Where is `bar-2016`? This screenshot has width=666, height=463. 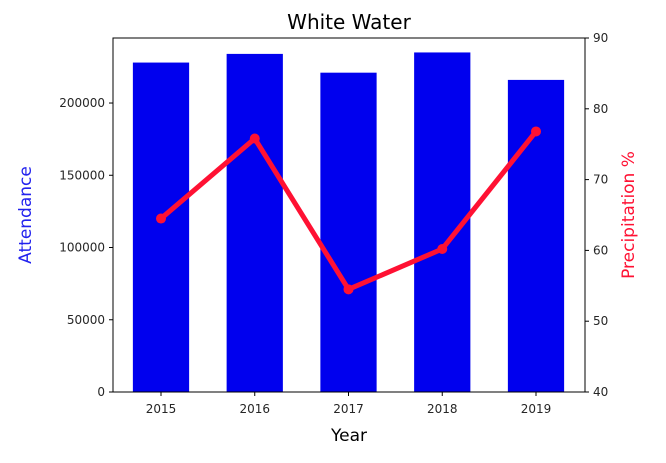 bar-2016 is located at coordinates (254, 222).